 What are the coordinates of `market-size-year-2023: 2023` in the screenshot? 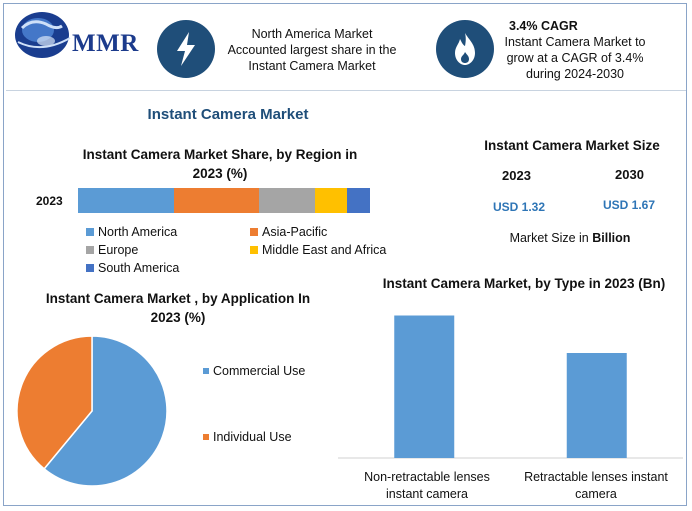 It's located at (516, 175).